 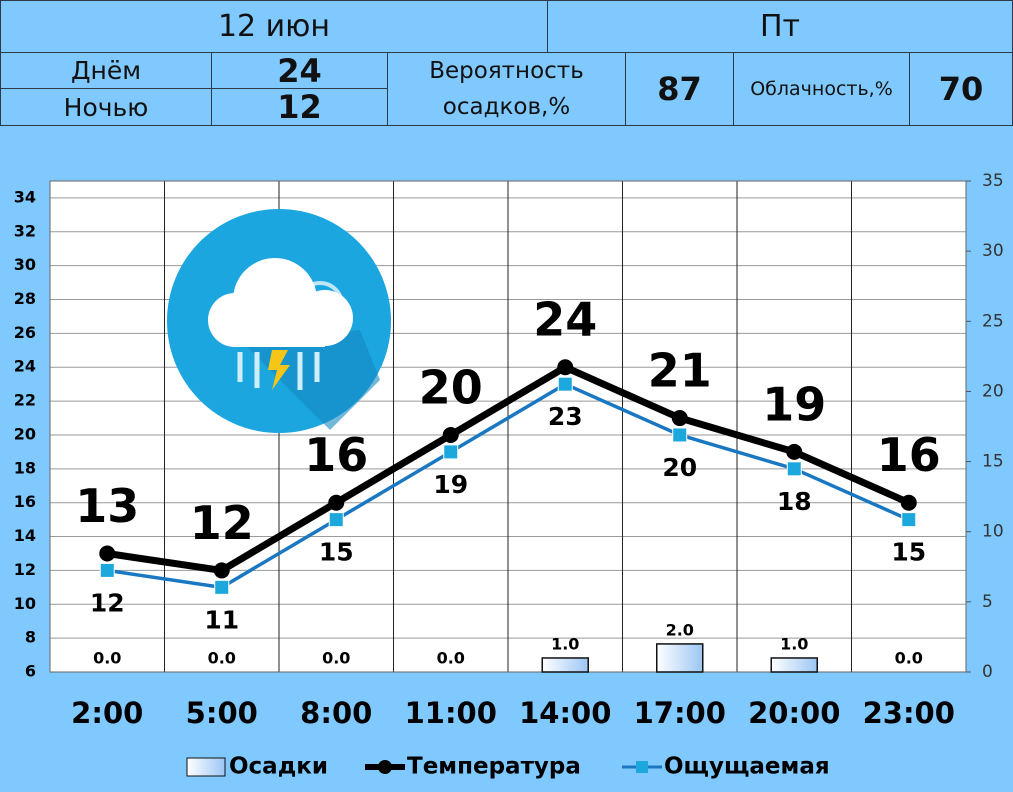 What do you see at coordinates (987, 602) in the screenshot?
I see `y2-tick-label: 5` at bounding box center [987, 602].